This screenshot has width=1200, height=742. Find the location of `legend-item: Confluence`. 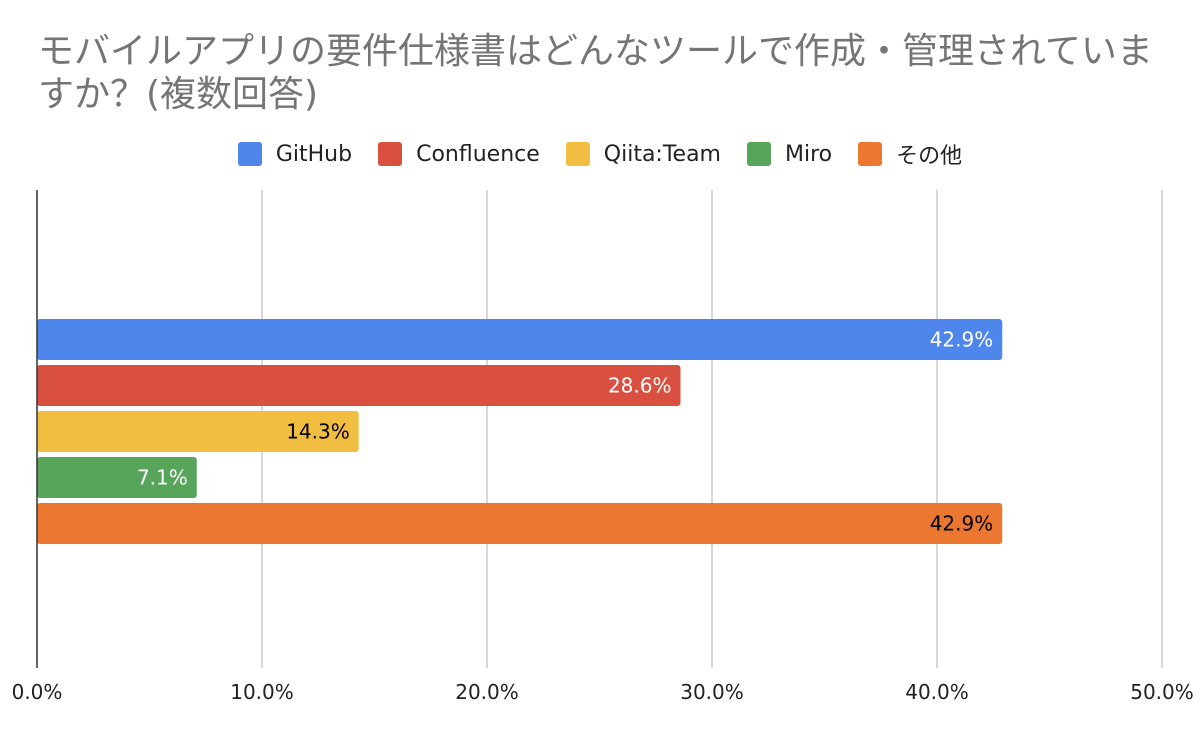

legend-item: Confluence is located at coordinates (459, 154).